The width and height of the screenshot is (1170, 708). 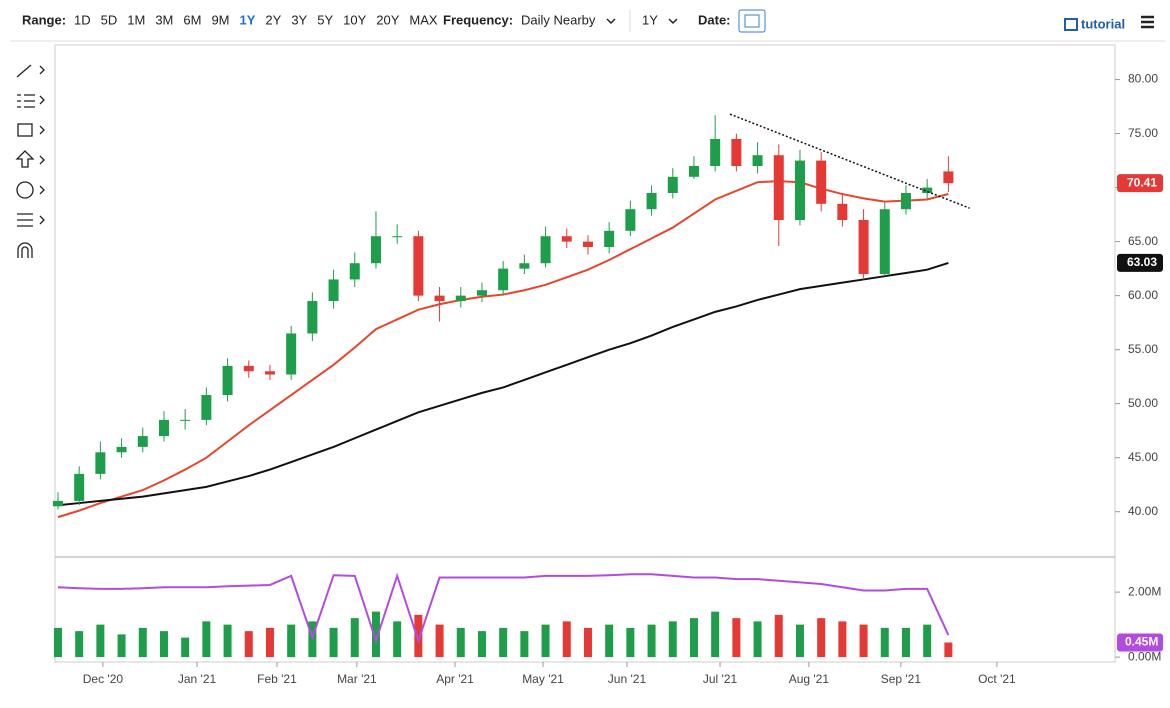 What do you see at coordinates (1143, 511) in the screenshot?
I see `y-tick-label: 40.00` at bounding box center [1143, 511].